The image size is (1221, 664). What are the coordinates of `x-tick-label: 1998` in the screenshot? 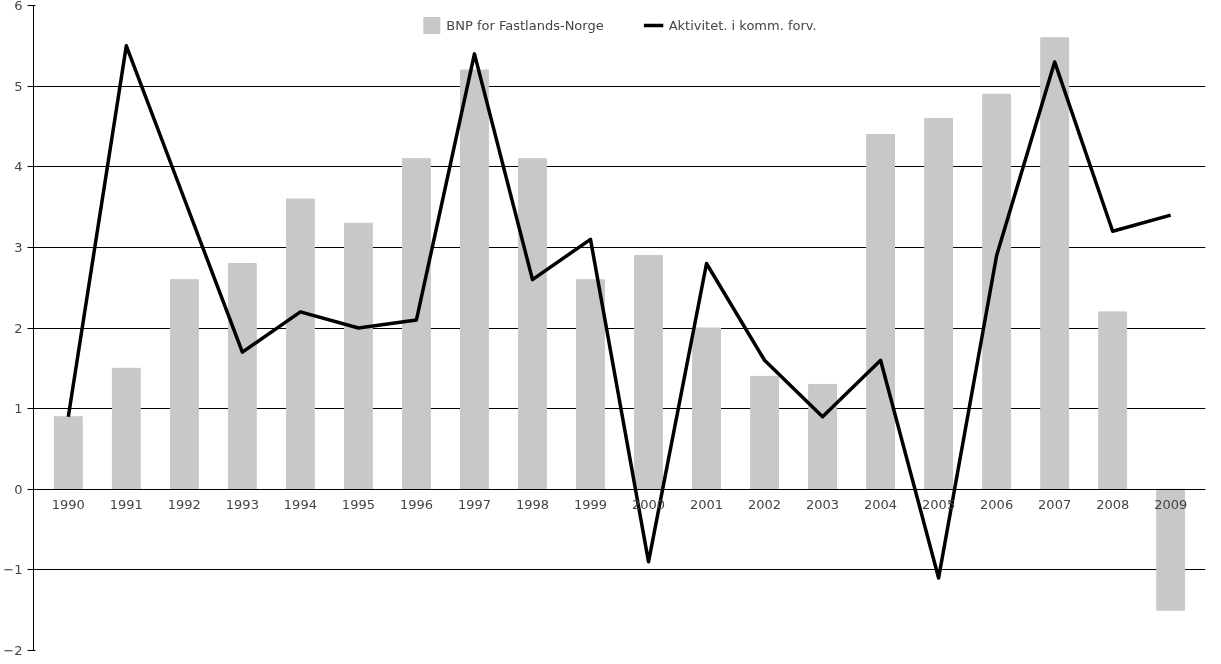 It's located at (532, 505).